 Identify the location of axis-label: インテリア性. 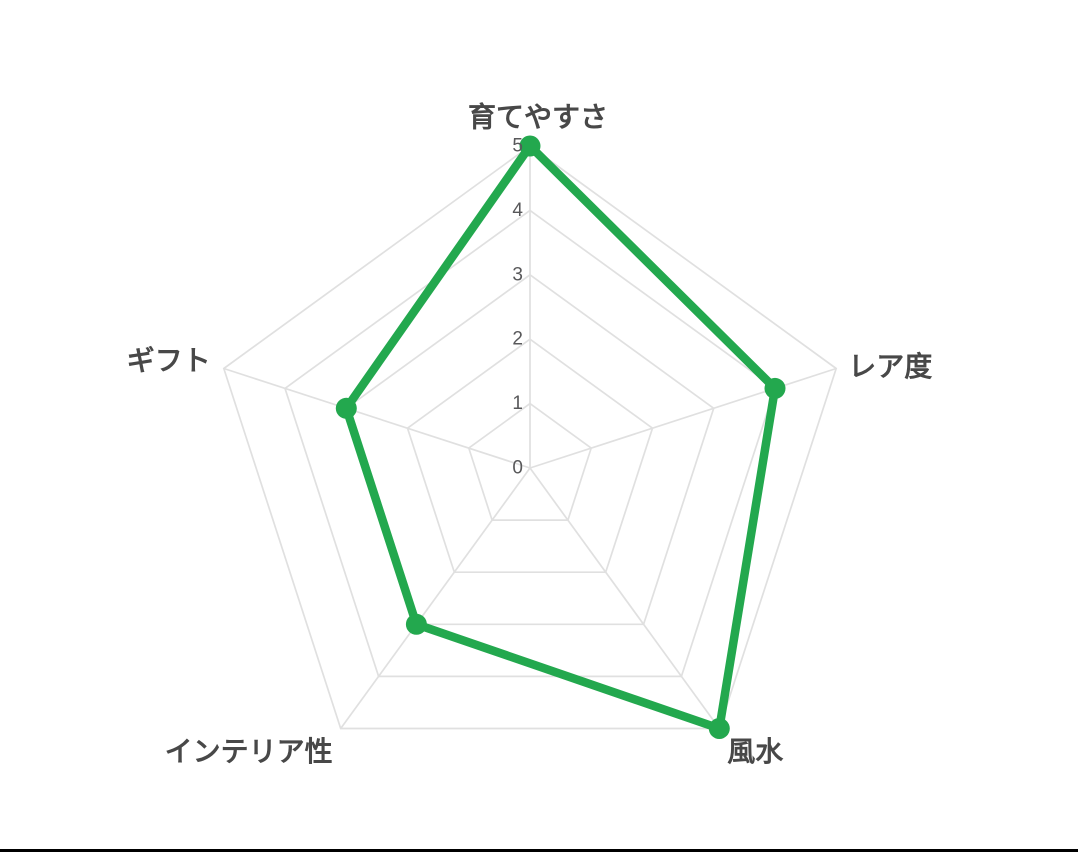
(249, 751).